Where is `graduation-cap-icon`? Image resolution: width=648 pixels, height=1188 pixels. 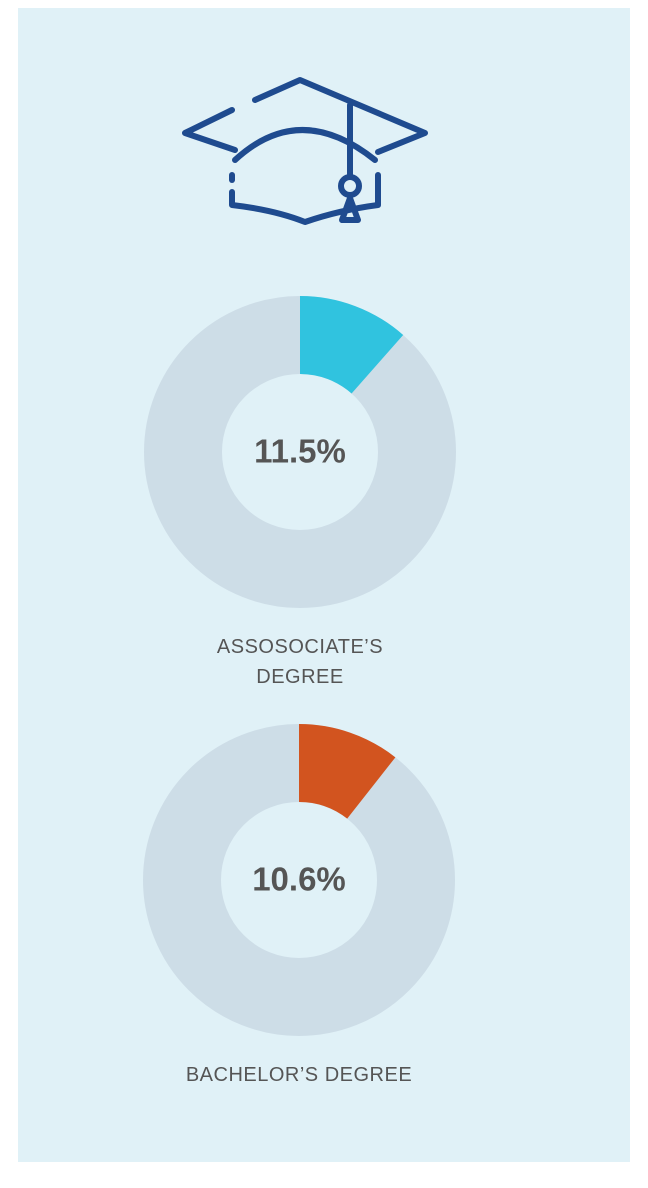 graduation-cap-icon is located at coordinates (305, 151).